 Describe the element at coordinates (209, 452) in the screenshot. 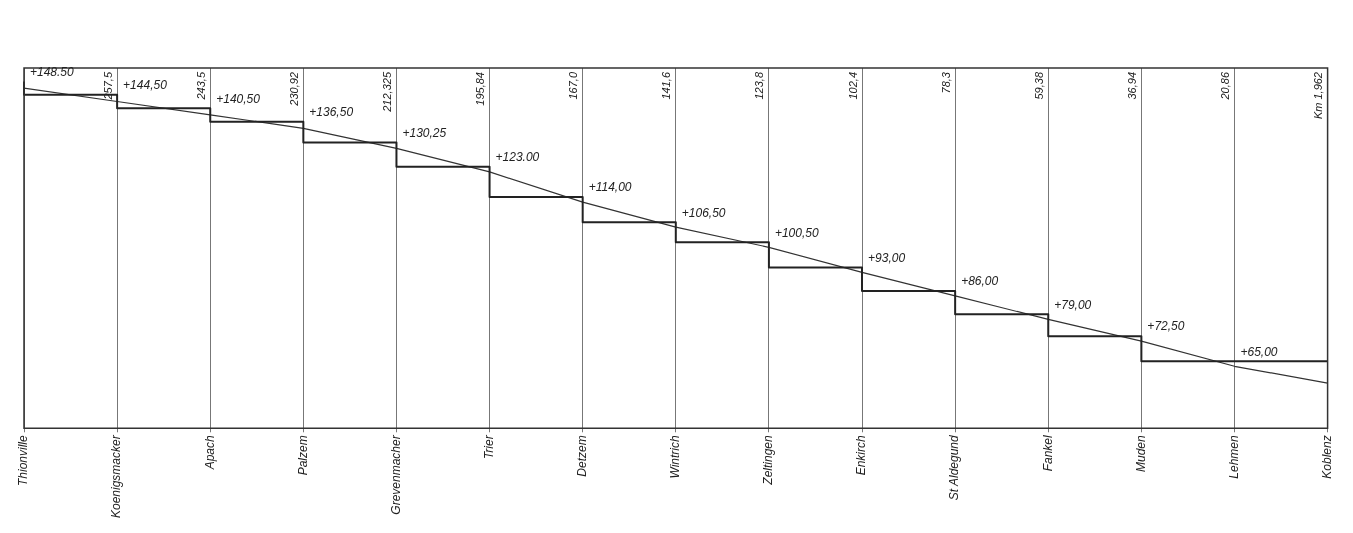

I see `x-tick-label: Apach` at that location.